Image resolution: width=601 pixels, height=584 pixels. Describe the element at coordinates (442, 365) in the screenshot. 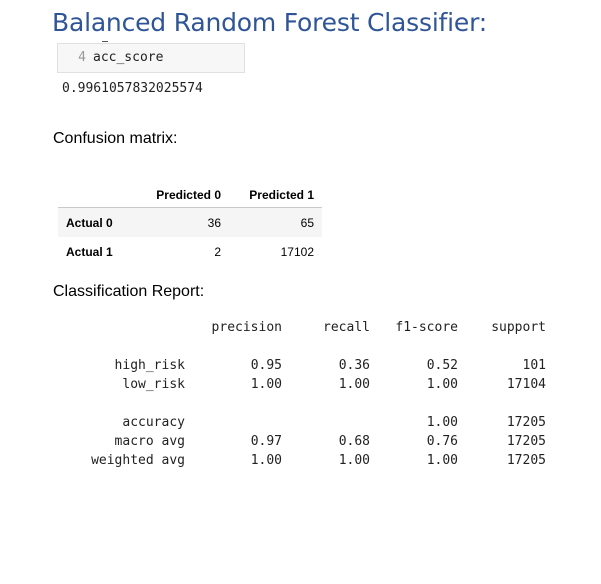

I see `report-value: 0.52` at that location.